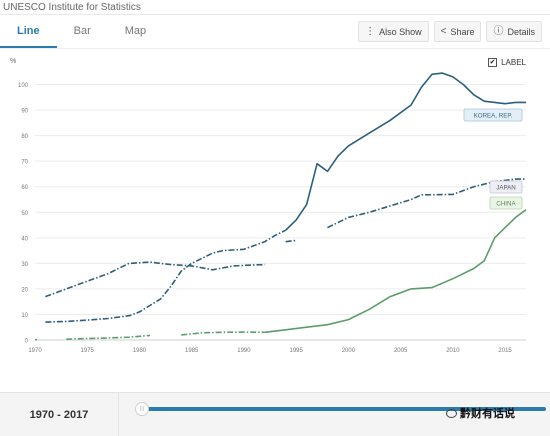 Image resolution: width=550 pixels, height=436 pixels. What do you see at coordinates (462, 31) in the screenshot?
I see `share-label: Share` at bounding box center [462, 31].